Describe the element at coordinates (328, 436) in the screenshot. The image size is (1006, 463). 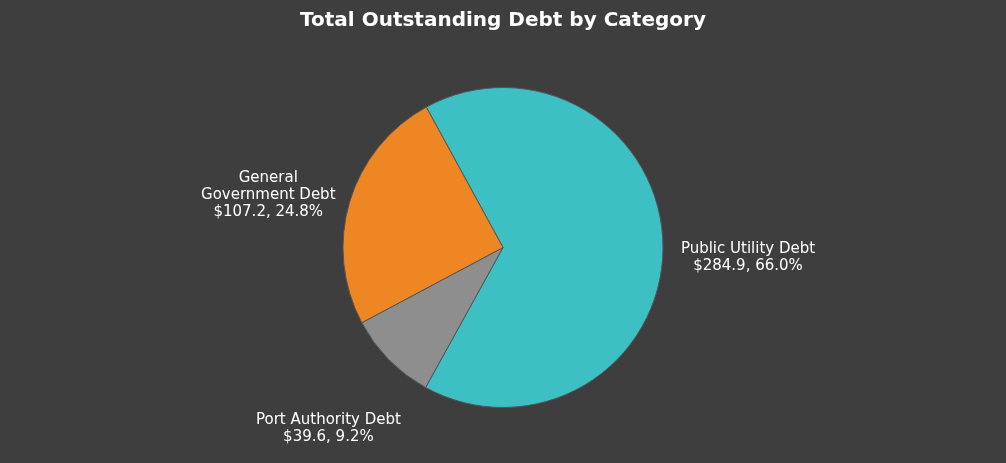
I see `data-label: $39.6, 9.2%` at that location.